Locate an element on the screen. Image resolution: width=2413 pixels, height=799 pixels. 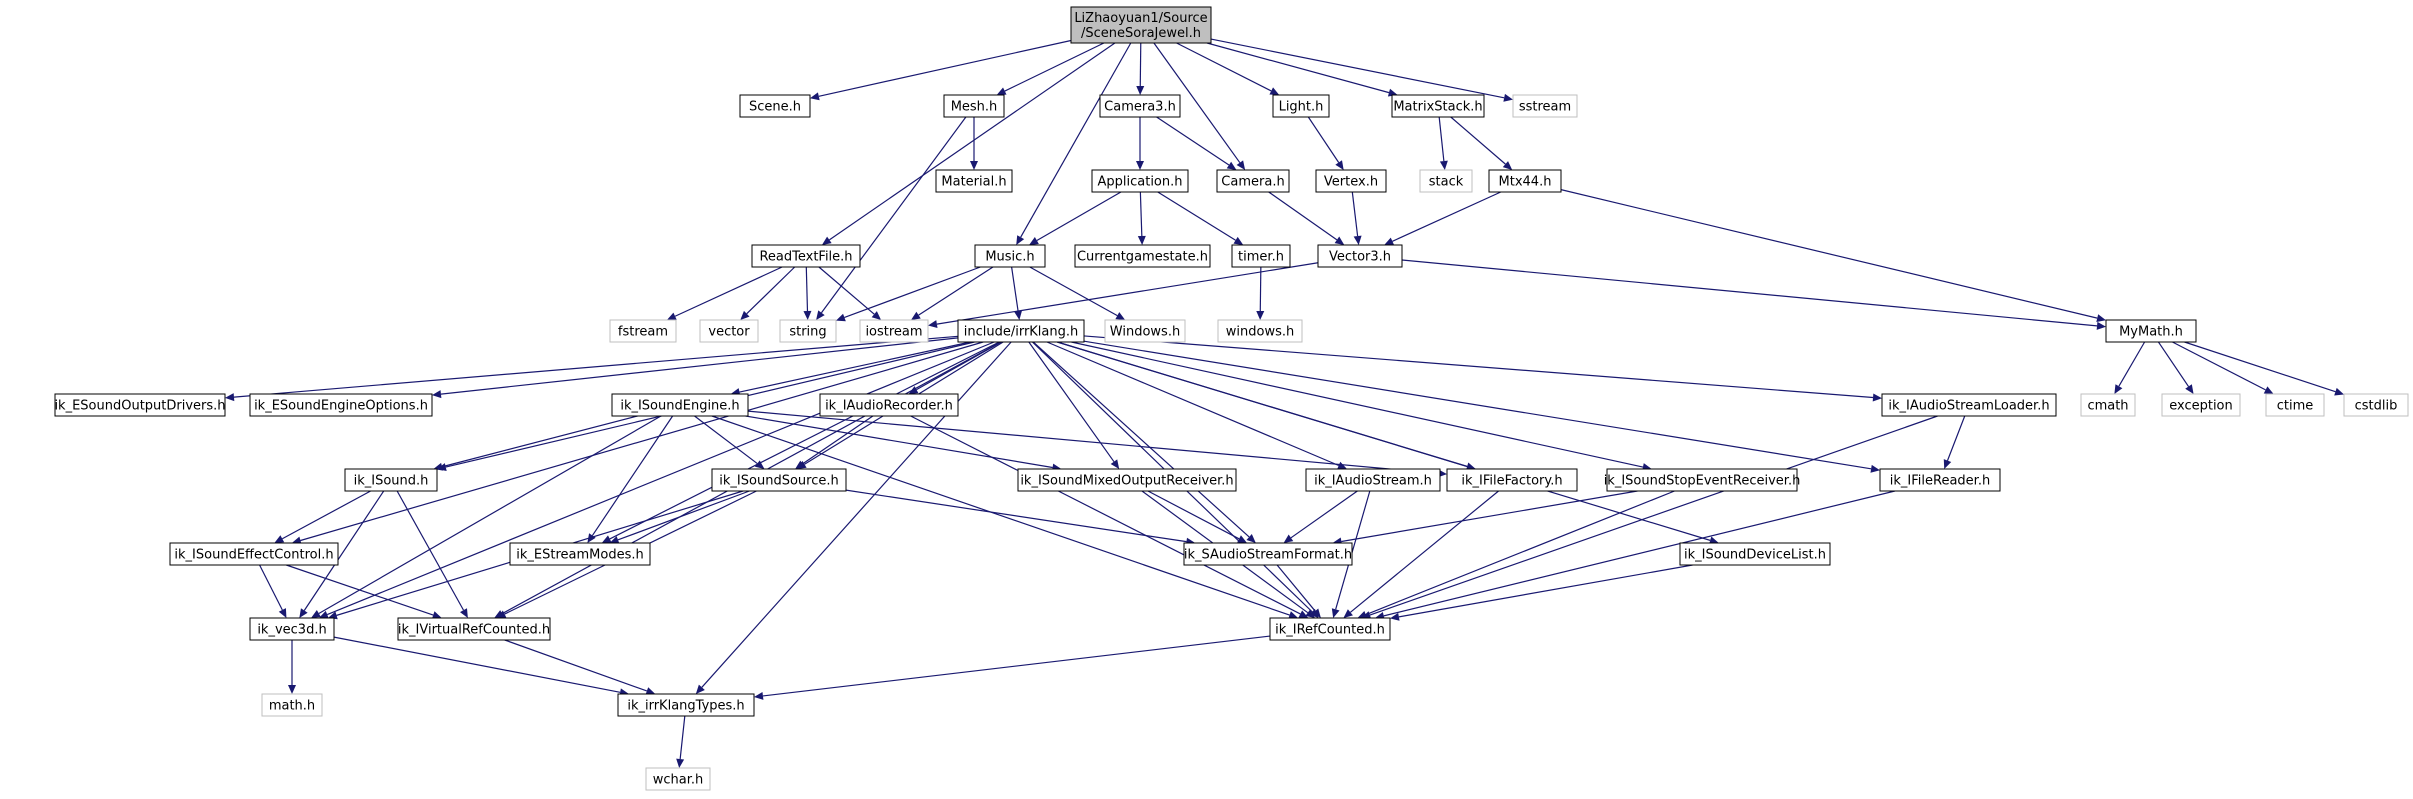
node-camera: Camera.h is located at coordinates (1253, 181).